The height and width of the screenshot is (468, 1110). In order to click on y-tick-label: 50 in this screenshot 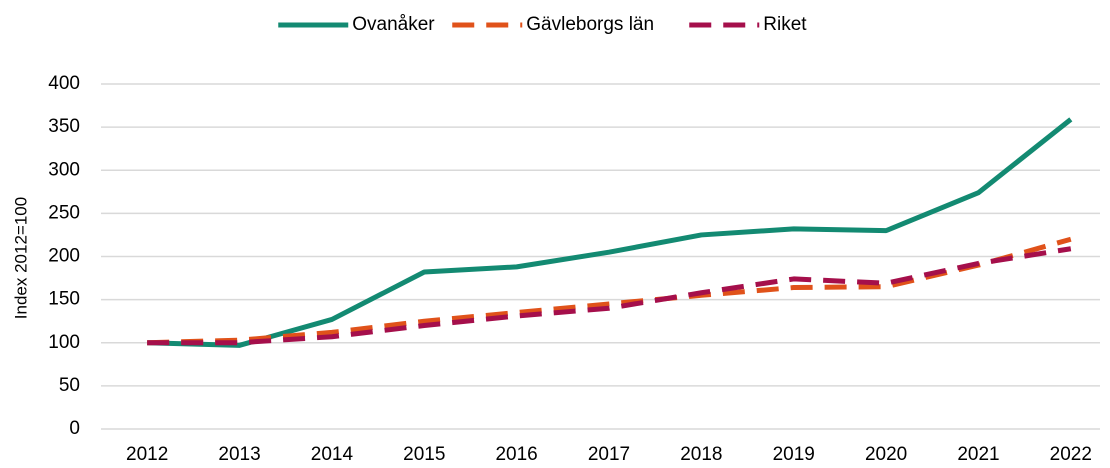, I will do `click(69, 385)`.